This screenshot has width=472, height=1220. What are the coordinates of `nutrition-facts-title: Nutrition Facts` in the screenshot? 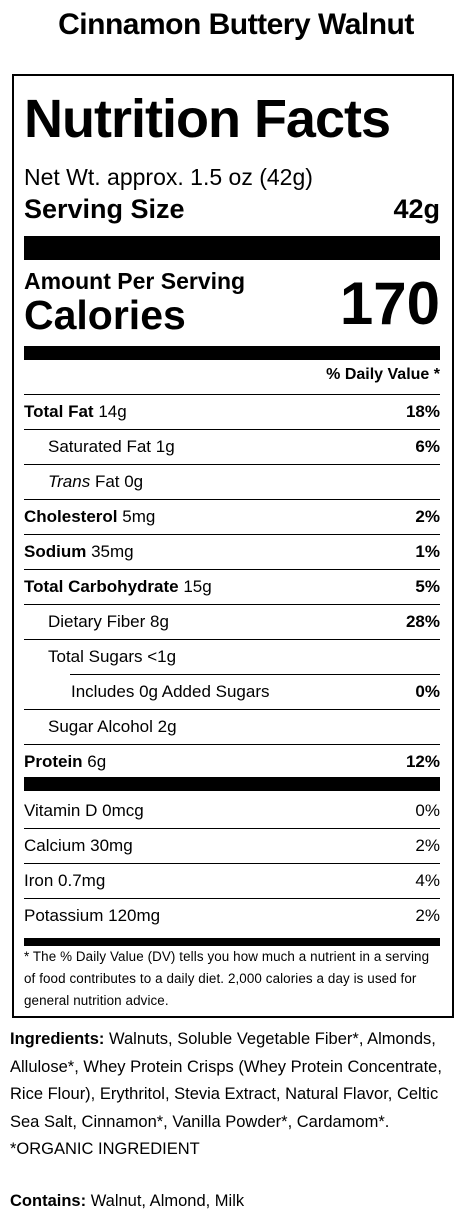 It's located at (207, 119).